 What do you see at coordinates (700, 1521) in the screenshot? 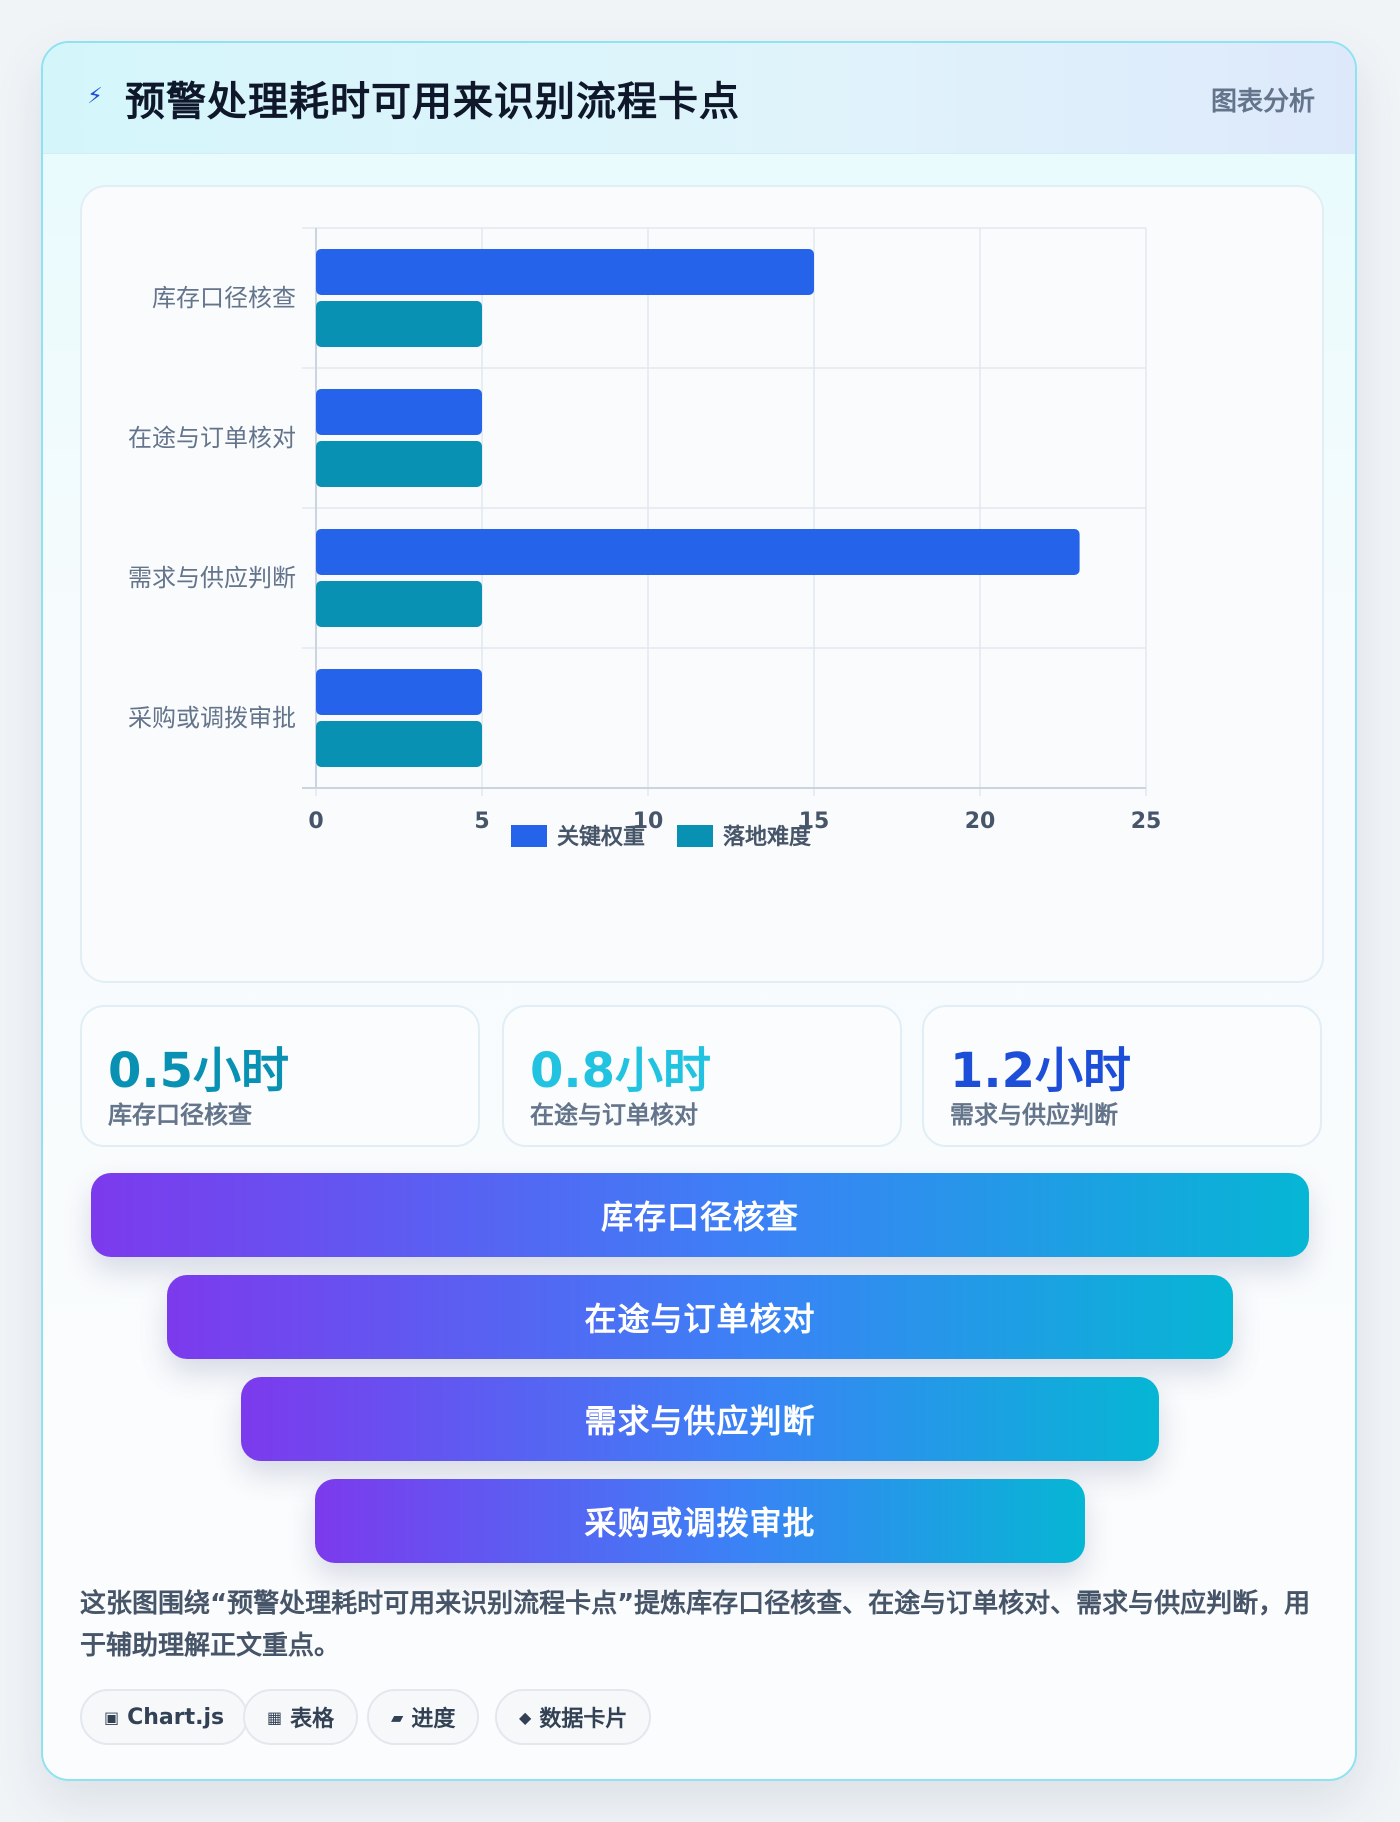
I see `funnel-step-4: 采购或调拨审批` at bounding box center [700, 1521].